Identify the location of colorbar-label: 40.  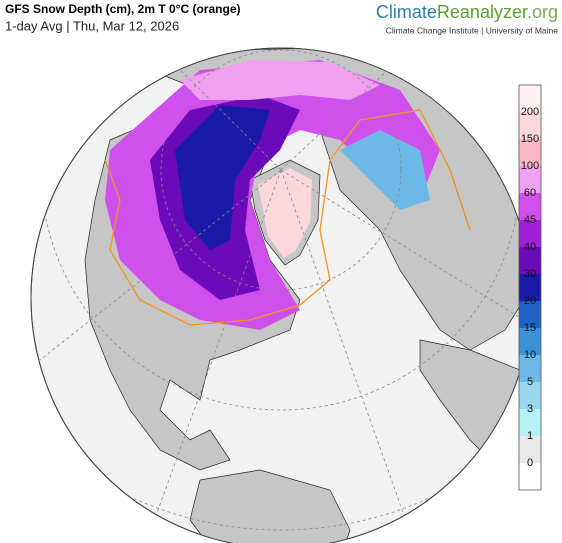
(530, 247).